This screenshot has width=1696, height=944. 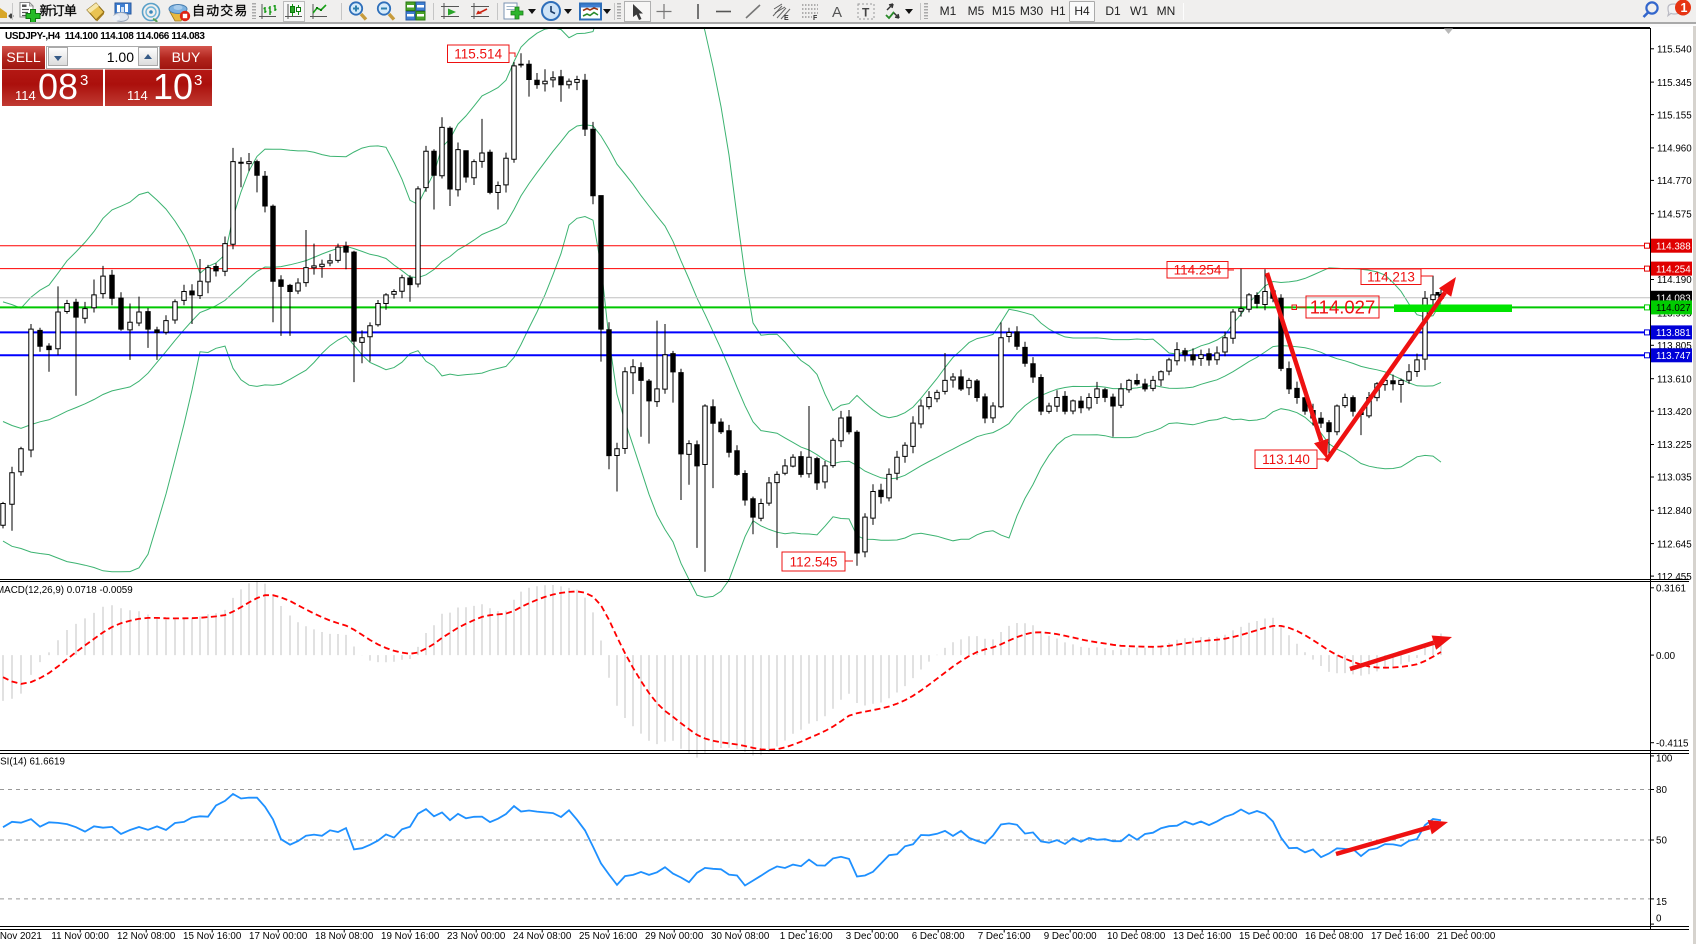 What do you see at coordinates (410, 936) in the screenshot?
I see `svg-text: 19 Nov 16:00` at bounding box center [410, 936].